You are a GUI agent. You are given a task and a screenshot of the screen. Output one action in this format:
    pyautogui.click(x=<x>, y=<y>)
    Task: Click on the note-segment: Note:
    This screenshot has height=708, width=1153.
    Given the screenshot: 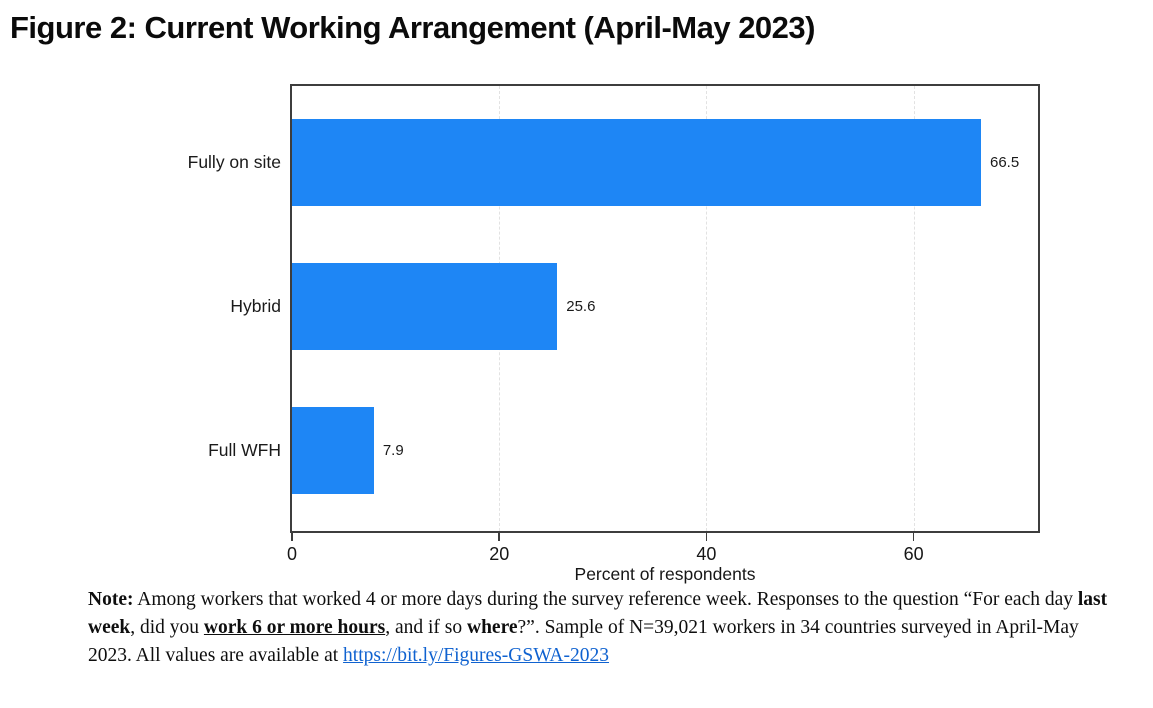 What is the action you would take?
    pyautogui.click(x=111, y=599)
    